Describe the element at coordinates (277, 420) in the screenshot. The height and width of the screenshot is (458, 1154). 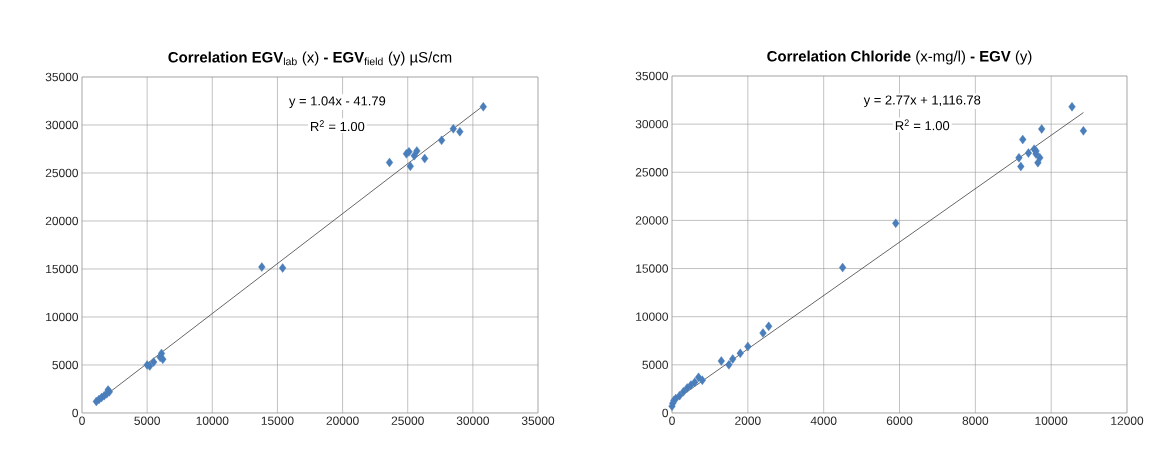
I see `x-tick-label: 15000` at that location.